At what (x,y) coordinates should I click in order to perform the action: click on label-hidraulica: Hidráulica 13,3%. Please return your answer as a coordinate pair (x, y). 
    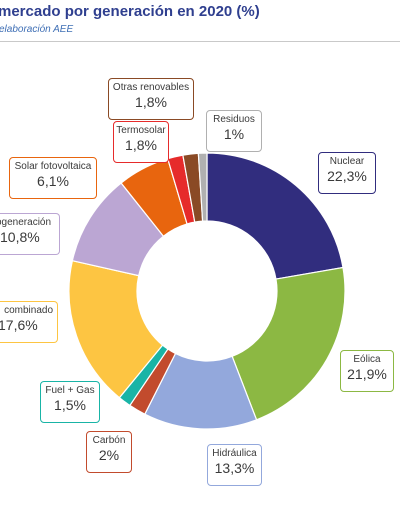
    Looking at the image, I should click on (234, 465).